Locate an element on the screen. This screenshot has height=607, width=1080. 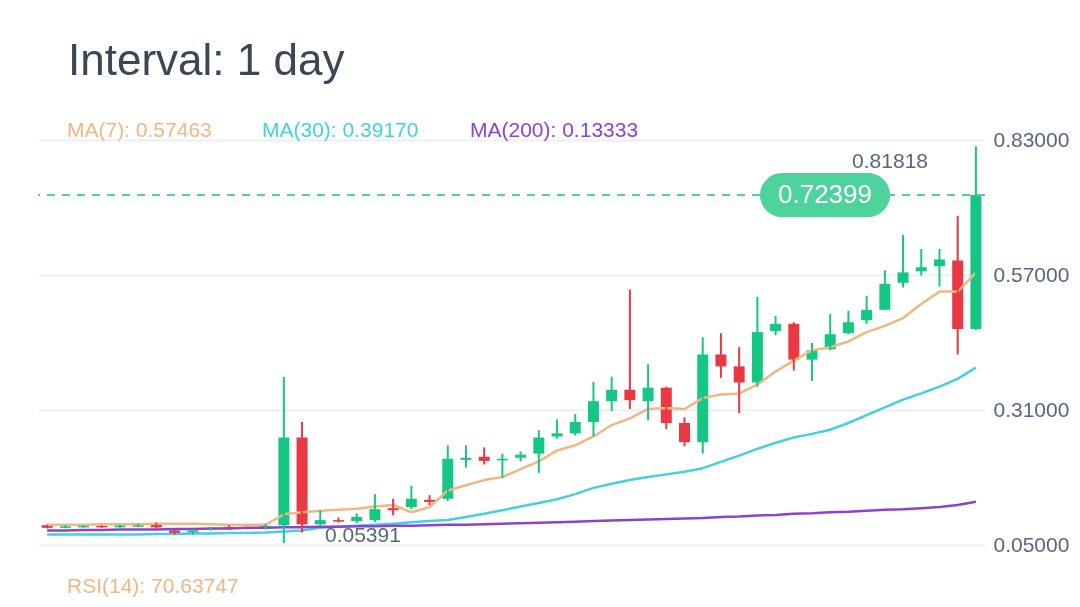
annotation: 0.81818 is located at coordinates (890, 160).